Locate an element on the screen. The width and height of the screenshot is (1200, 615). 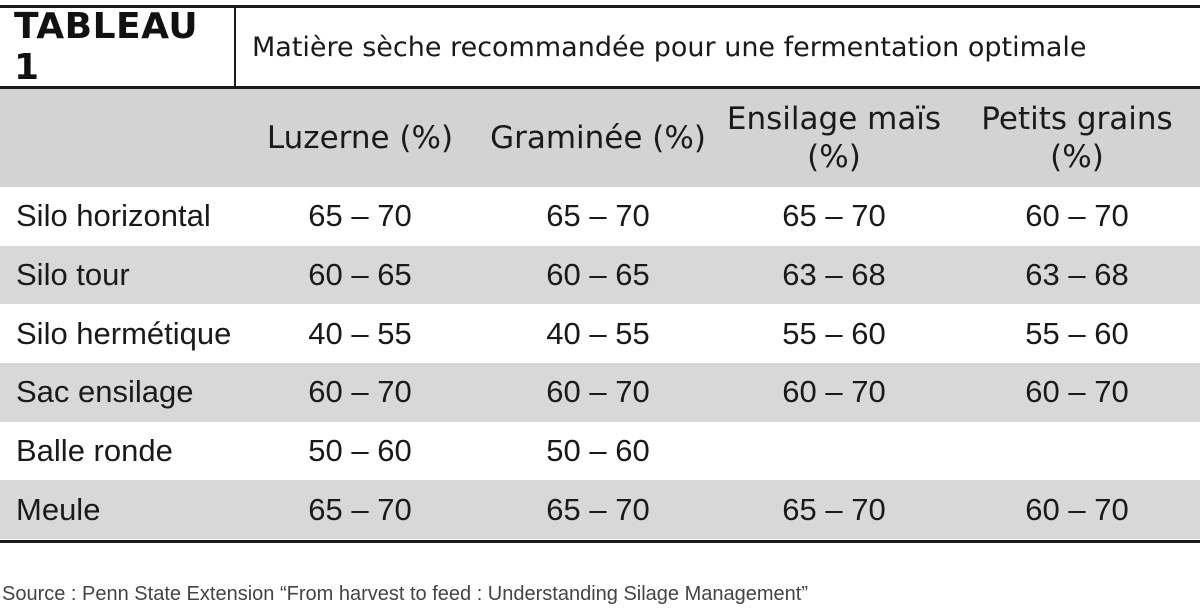
table-row: Meule 65 – 70 65 – 70 65 – 70 60 – 70 is located at coordinates (600, 510).